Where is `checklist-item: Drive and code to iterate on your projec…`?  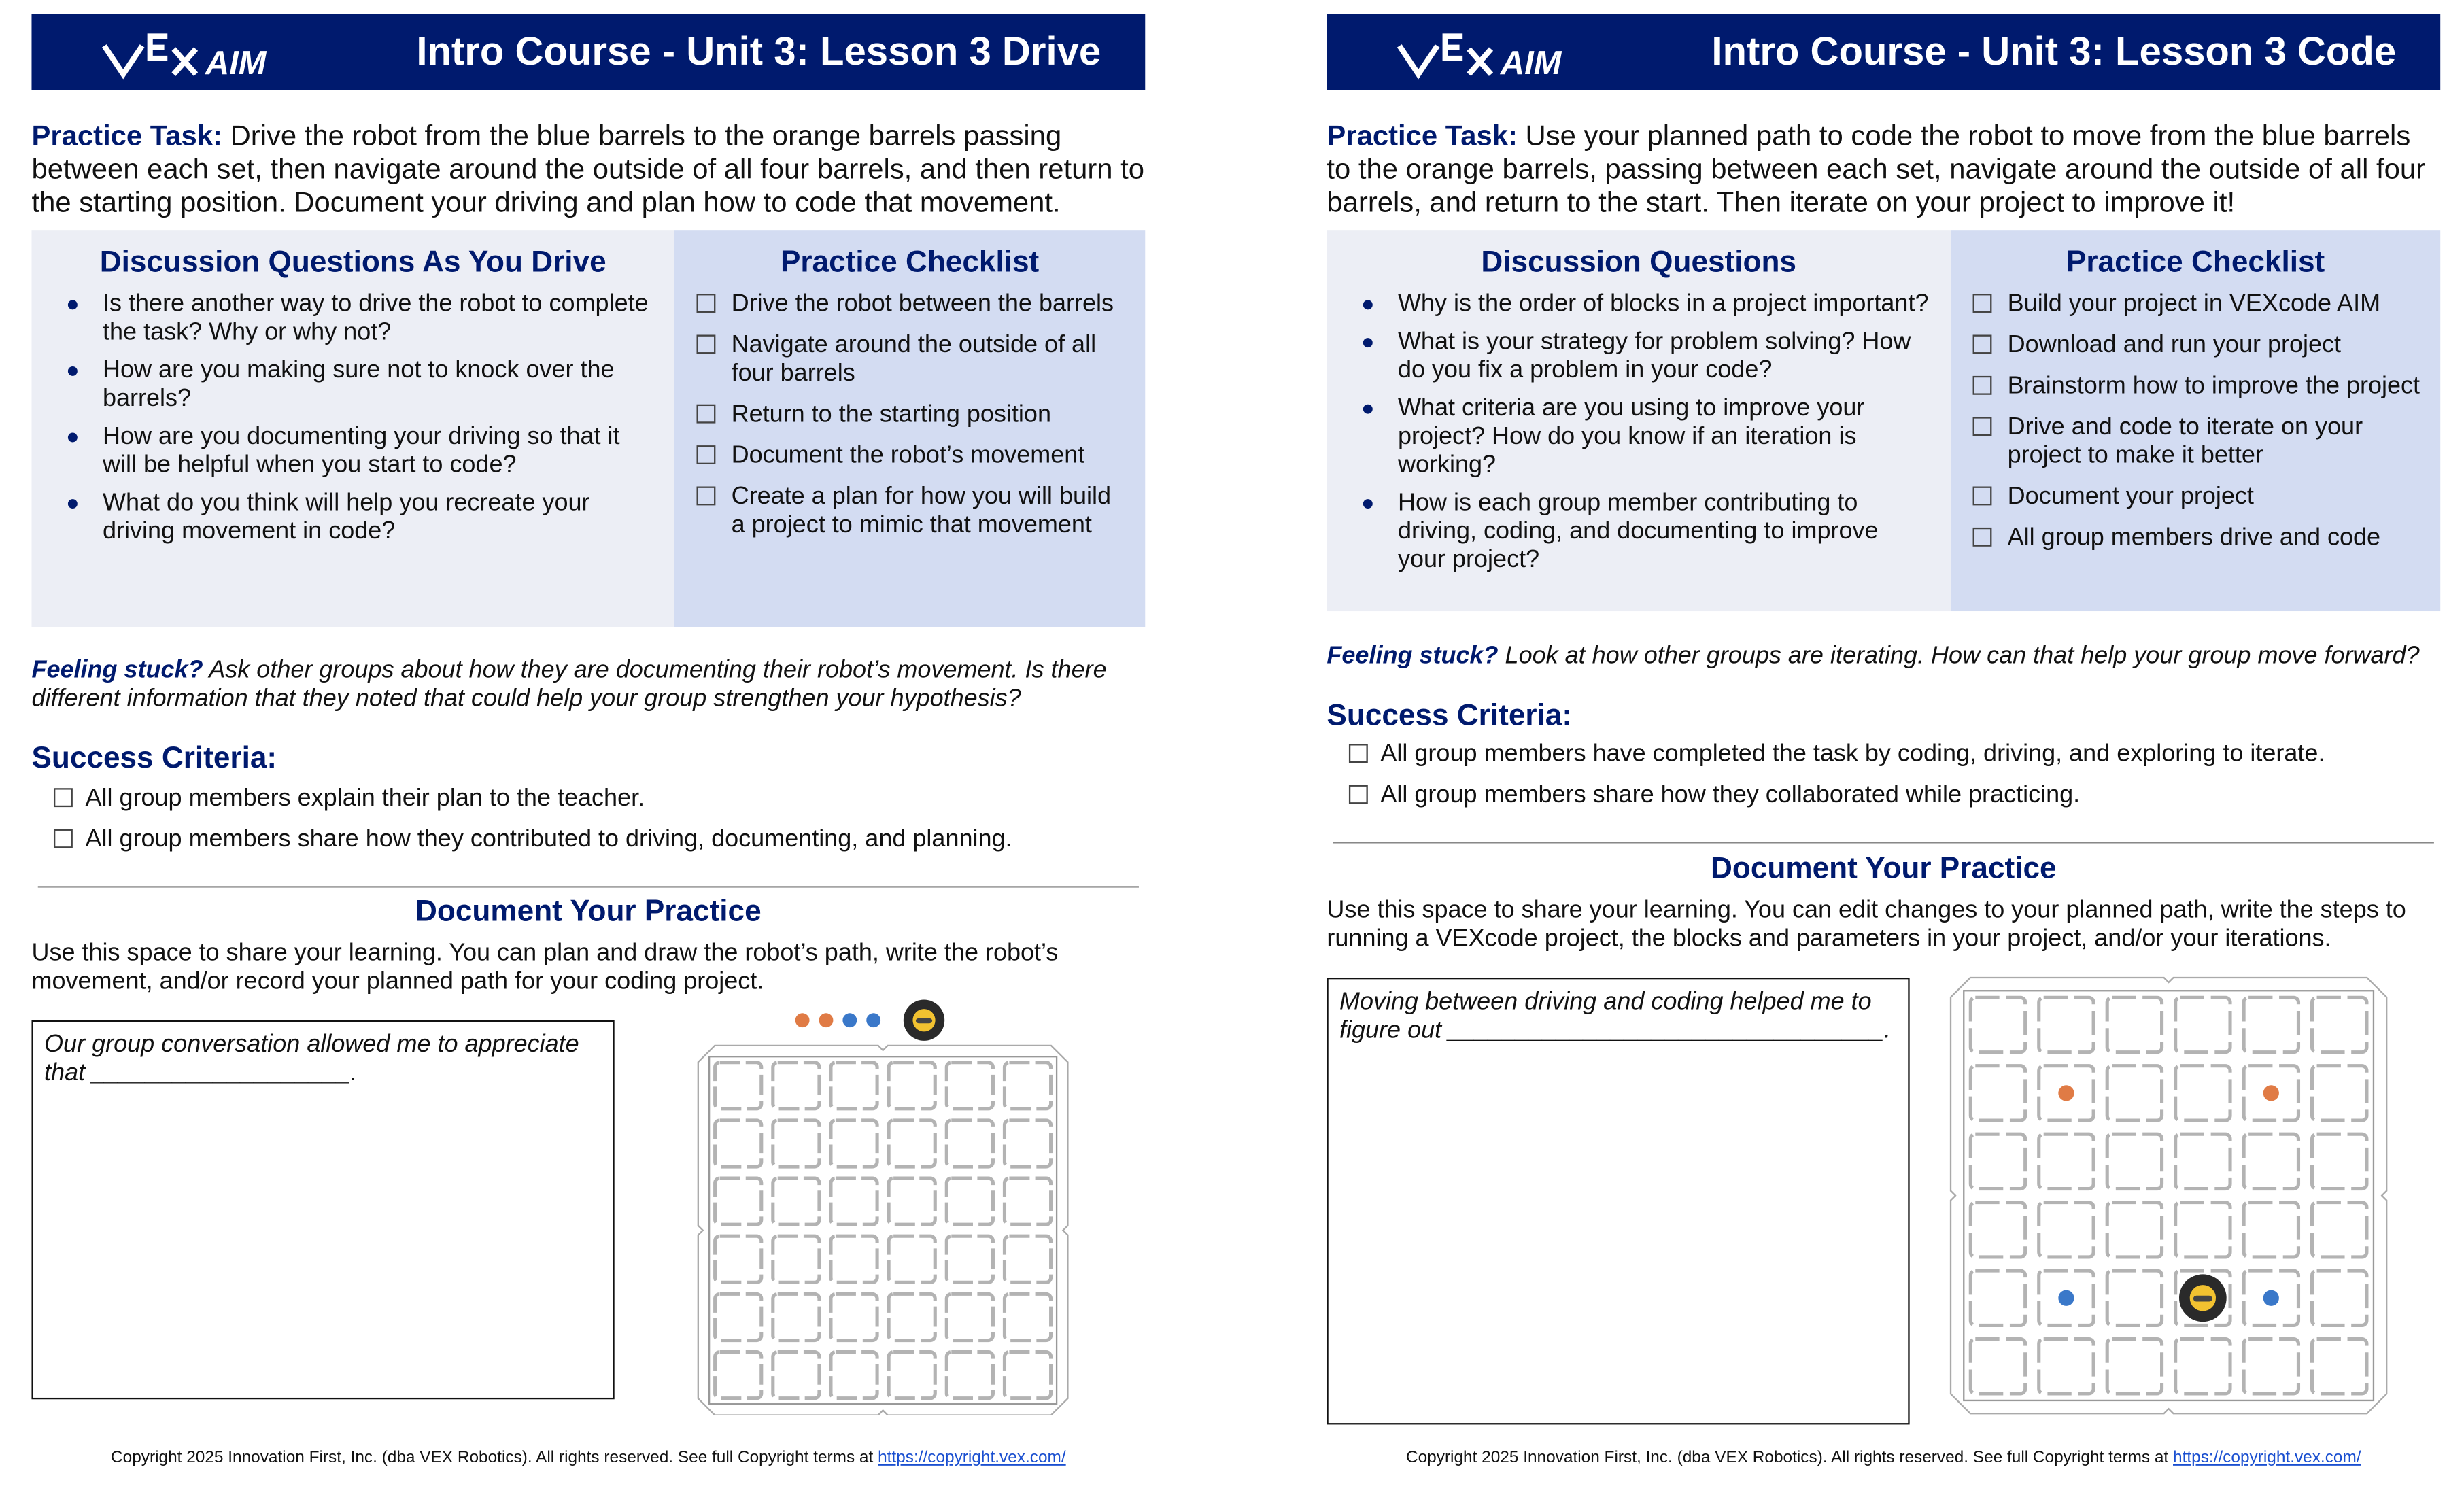 checklist-item: Drive and code to iterate on your projec… is located at coordinates (2195, 442).